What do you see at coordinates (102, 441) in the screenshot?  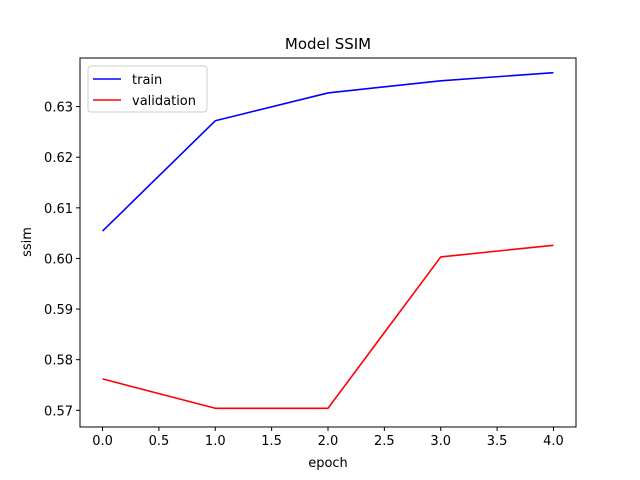 I see `x-tick-label: 0.0` at bounding box center [102, 441].